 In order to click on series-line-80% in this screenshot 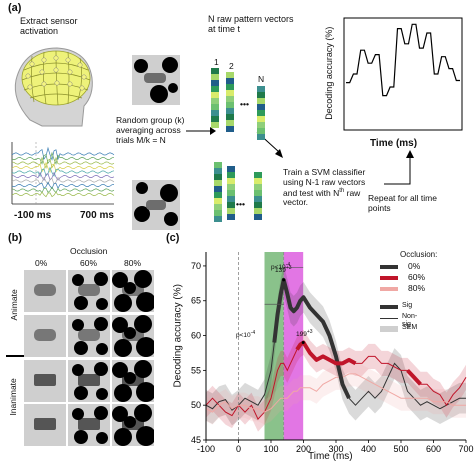, I will do `click(335, 393)`.